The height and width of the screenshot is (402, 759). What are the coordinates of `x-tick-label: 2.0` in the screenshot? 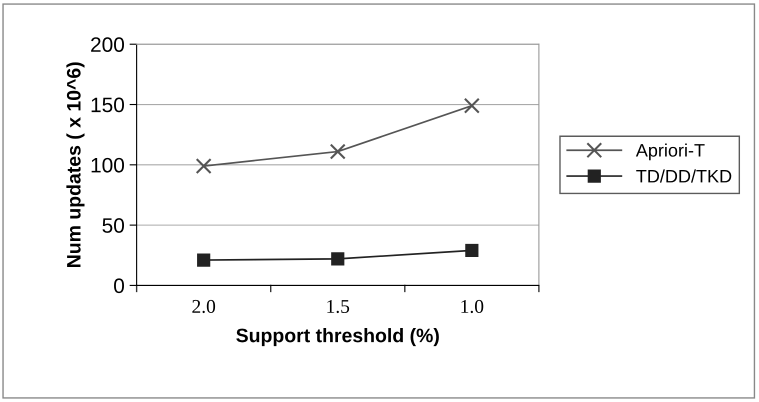 It's located at (204, 307).